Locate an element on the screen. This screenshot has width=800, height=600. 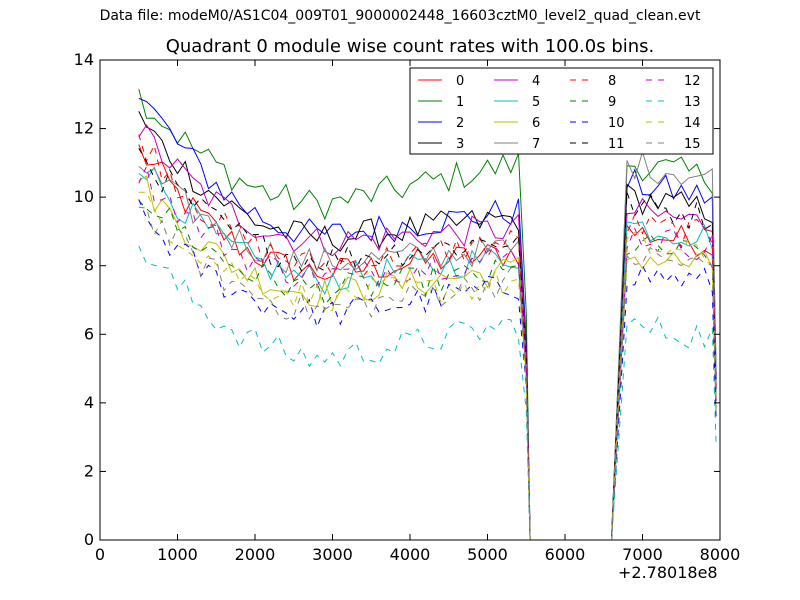
x-tick-label: 4000 is located at coordinates (410, 554).